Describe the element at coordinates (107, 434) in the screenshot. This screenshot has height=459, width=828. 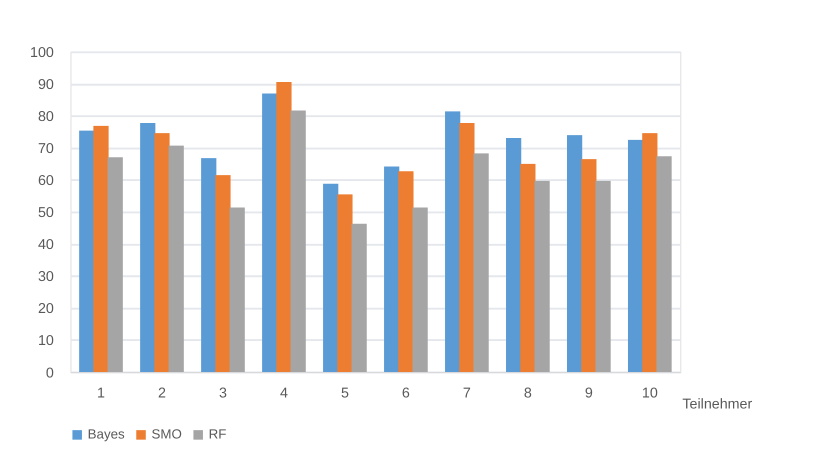
I see `legend-label: Bayes` at that location.